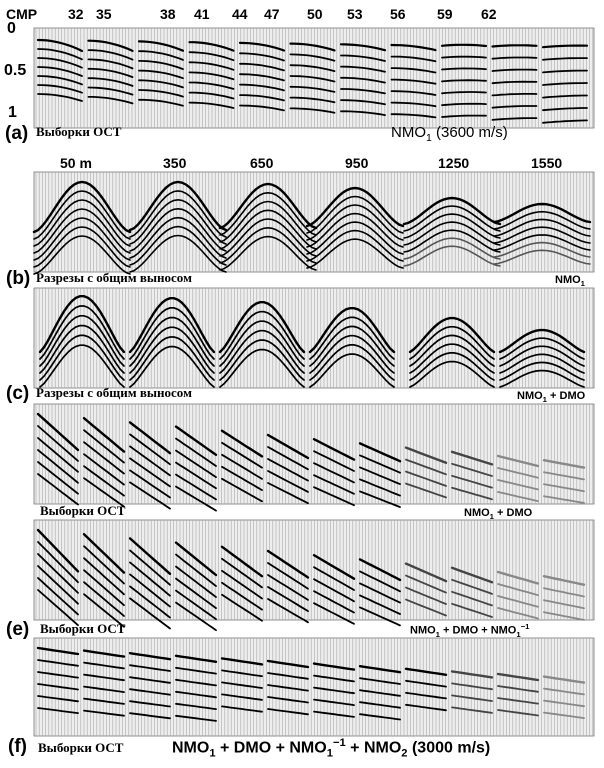 Image resolution: width=604 pixels, height=768 pixels. I want to click on y-tick-0: 0, so click(11, 28).